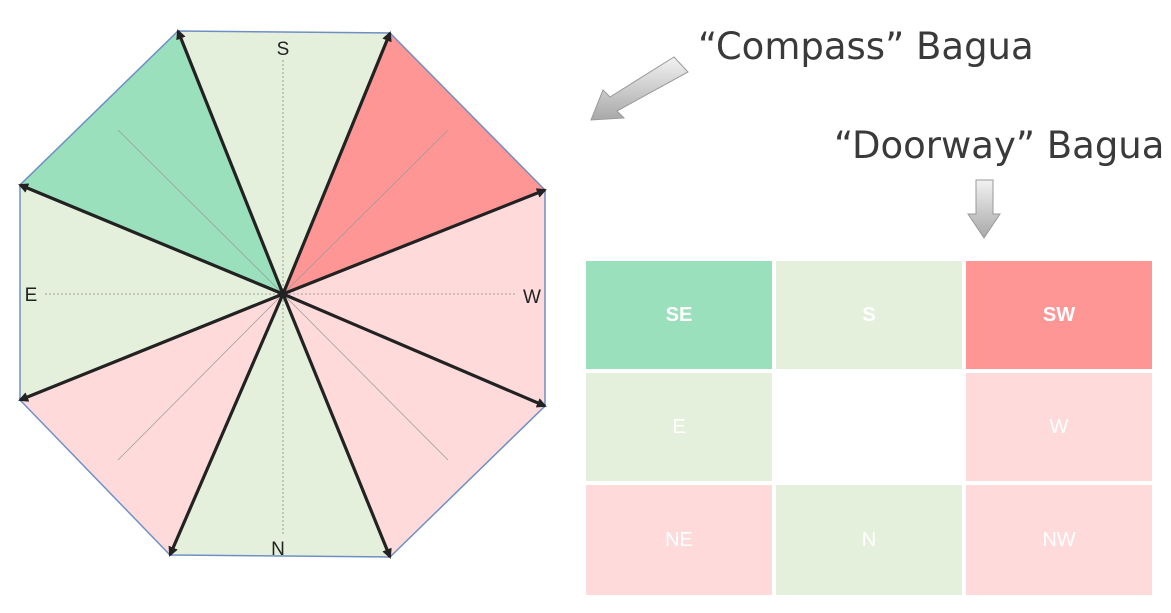 The height and width of the screenshot is (613, 1171). I want to click on pointer-arrow-compass, so click(639, 88).